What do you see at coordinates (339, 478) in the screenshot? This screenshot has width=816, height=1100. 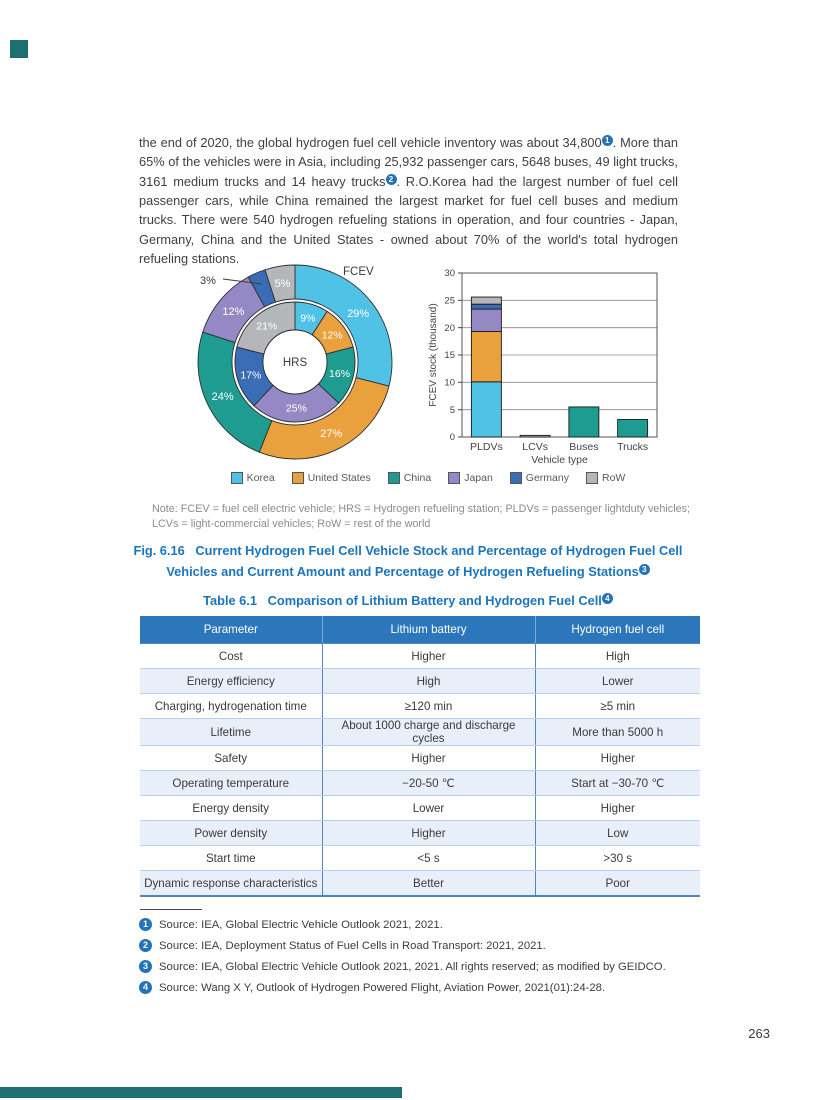 I see `legend-label: United States` at bounding box center [339, 478].